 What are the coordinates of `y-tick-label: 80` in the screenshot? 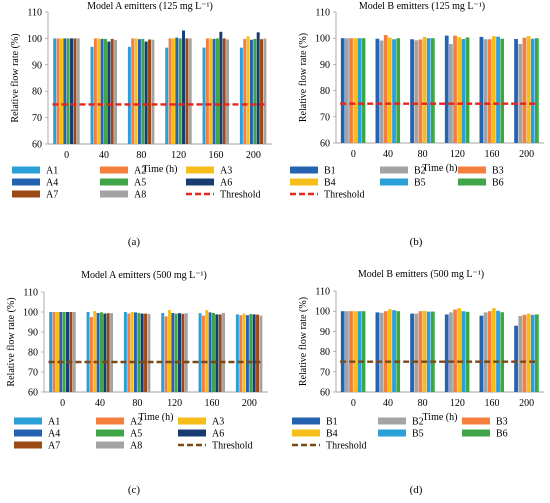 It's located at (33, 353).